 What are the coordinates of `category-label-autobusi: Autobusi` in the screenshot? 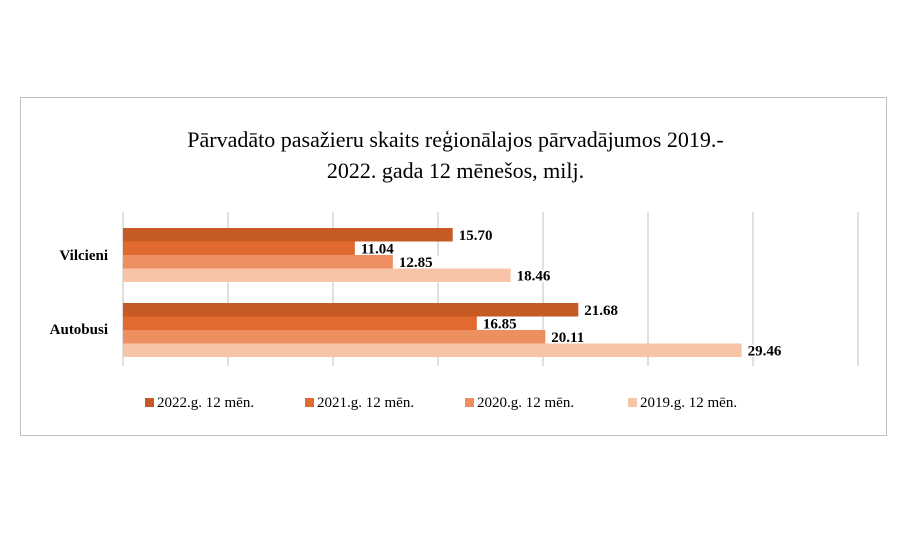 It's located at (79, 330).